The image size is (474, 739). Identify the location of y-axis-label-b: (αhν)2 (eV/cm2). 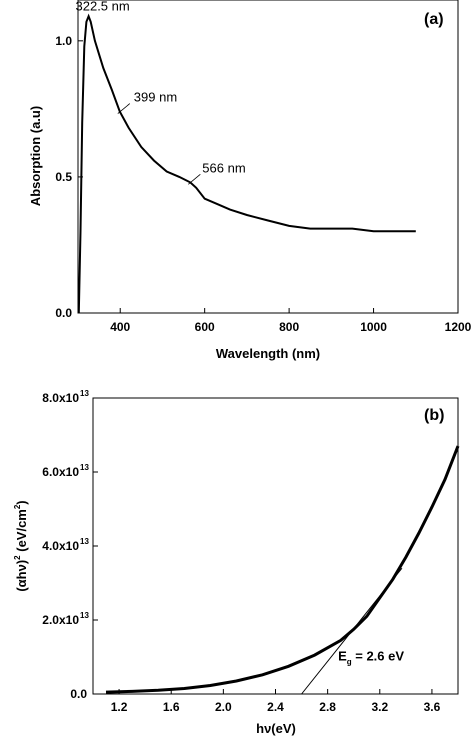
(21, 545).